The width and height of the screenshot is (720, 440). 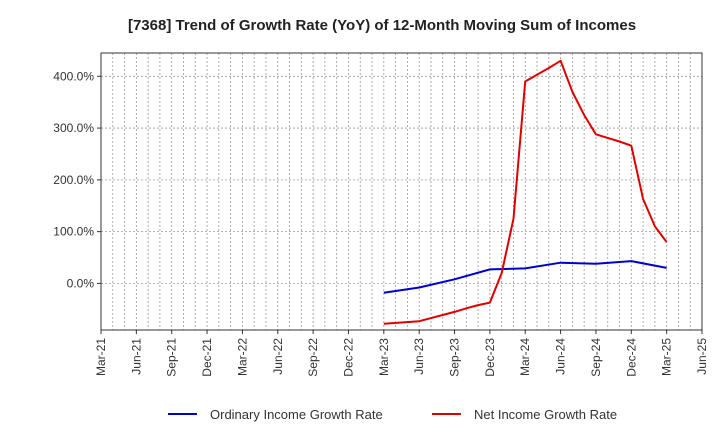 I want to click on y-axis-ticks: 0.0% 100.0% 200.0% 300.0% 400.0%, so click(x=77, y=179).